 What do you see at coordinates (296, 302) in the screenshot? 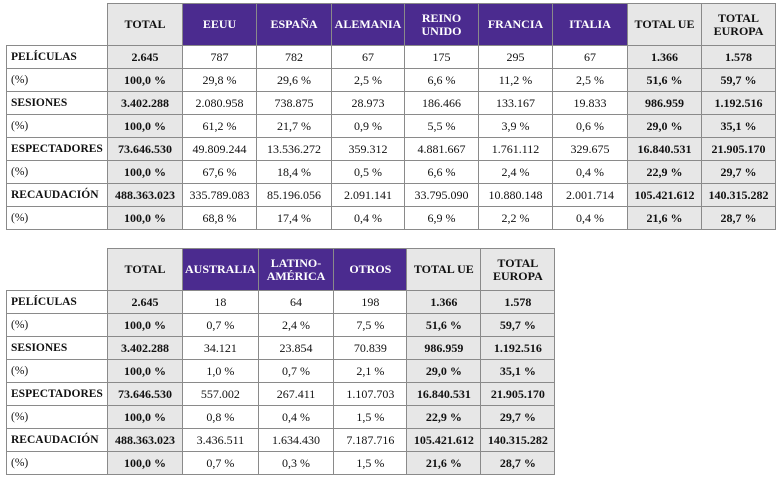
I see `table-cell: 64` at bounding box center [296, 302].